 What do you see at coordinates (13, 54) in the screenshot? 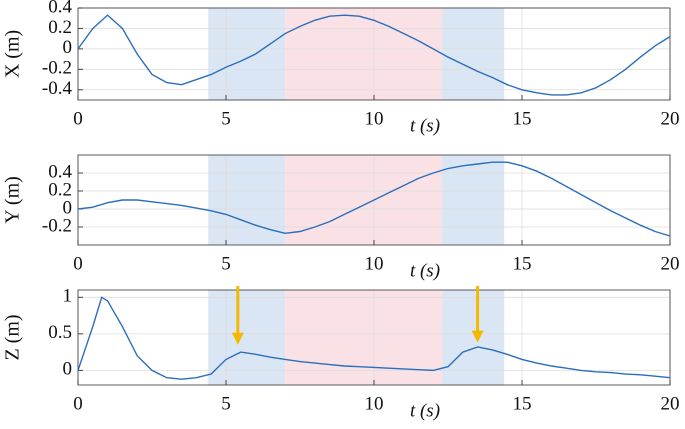
I see `y-axis-label: X (m)` at bounding box center [13, 54].